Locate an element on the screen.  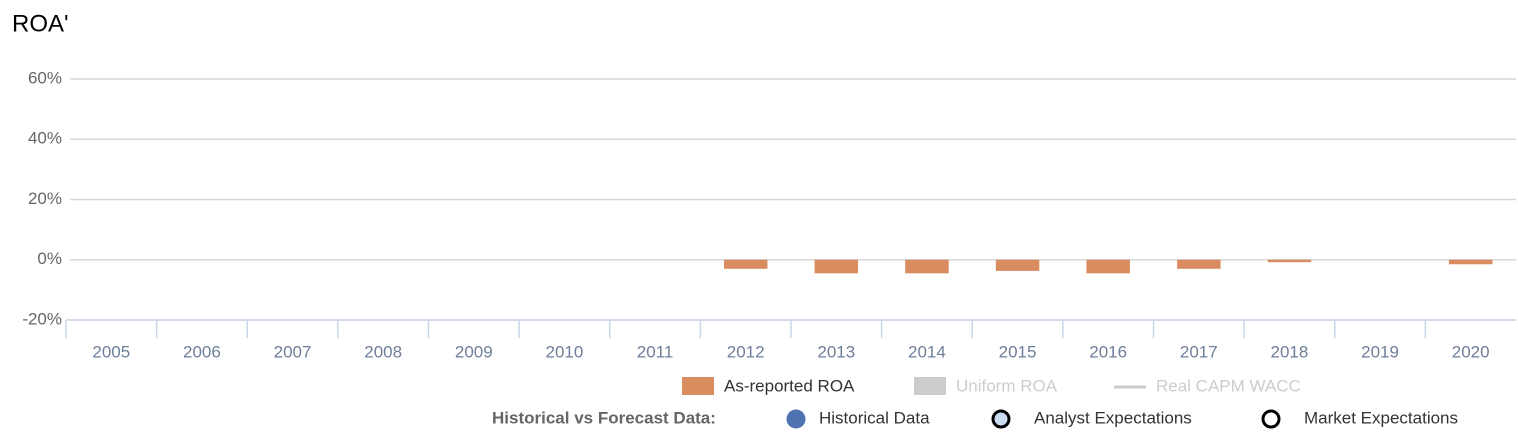
x-tick-label: 2016 is located at coordinates (1108, 351).